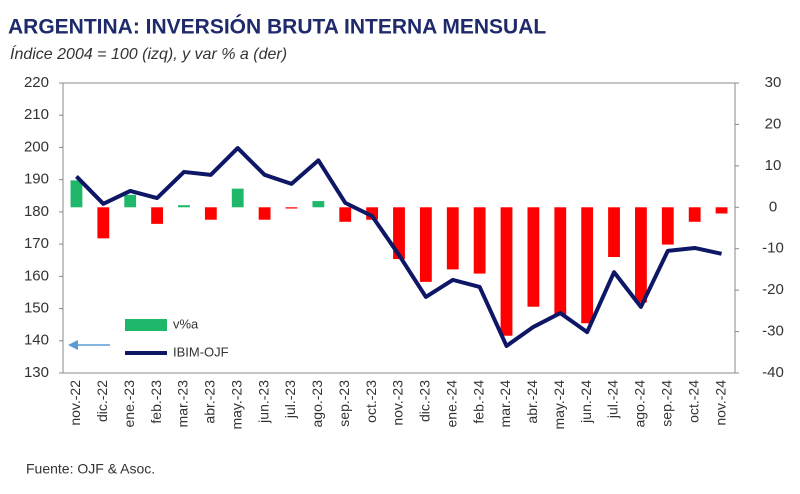 The width and height of the screenshot is (800, 494). I want to click on x-tick-label: nov.-23, so click(398, 403).